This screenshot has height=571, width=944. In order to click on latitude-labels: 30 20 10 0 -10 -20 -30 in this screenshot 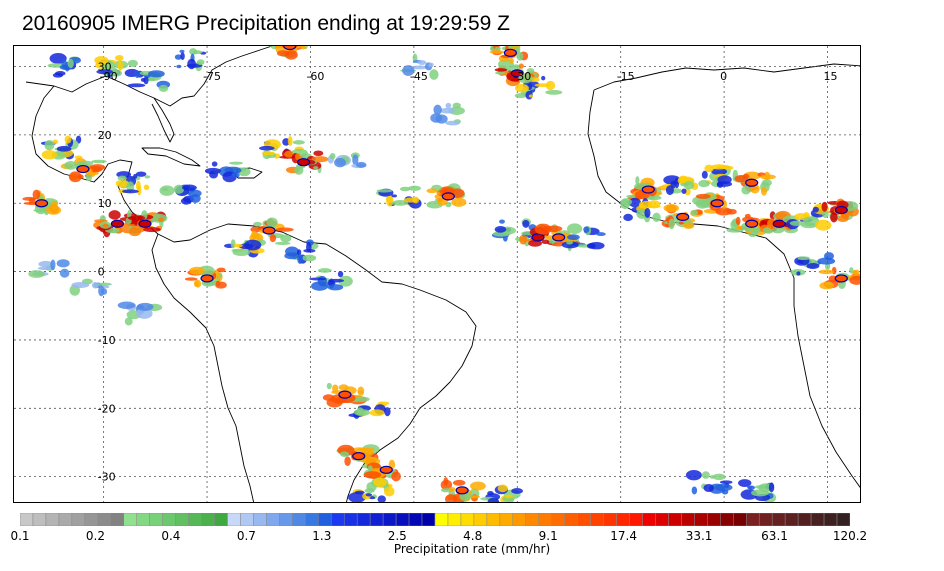, I will do `click(107, 272)`.